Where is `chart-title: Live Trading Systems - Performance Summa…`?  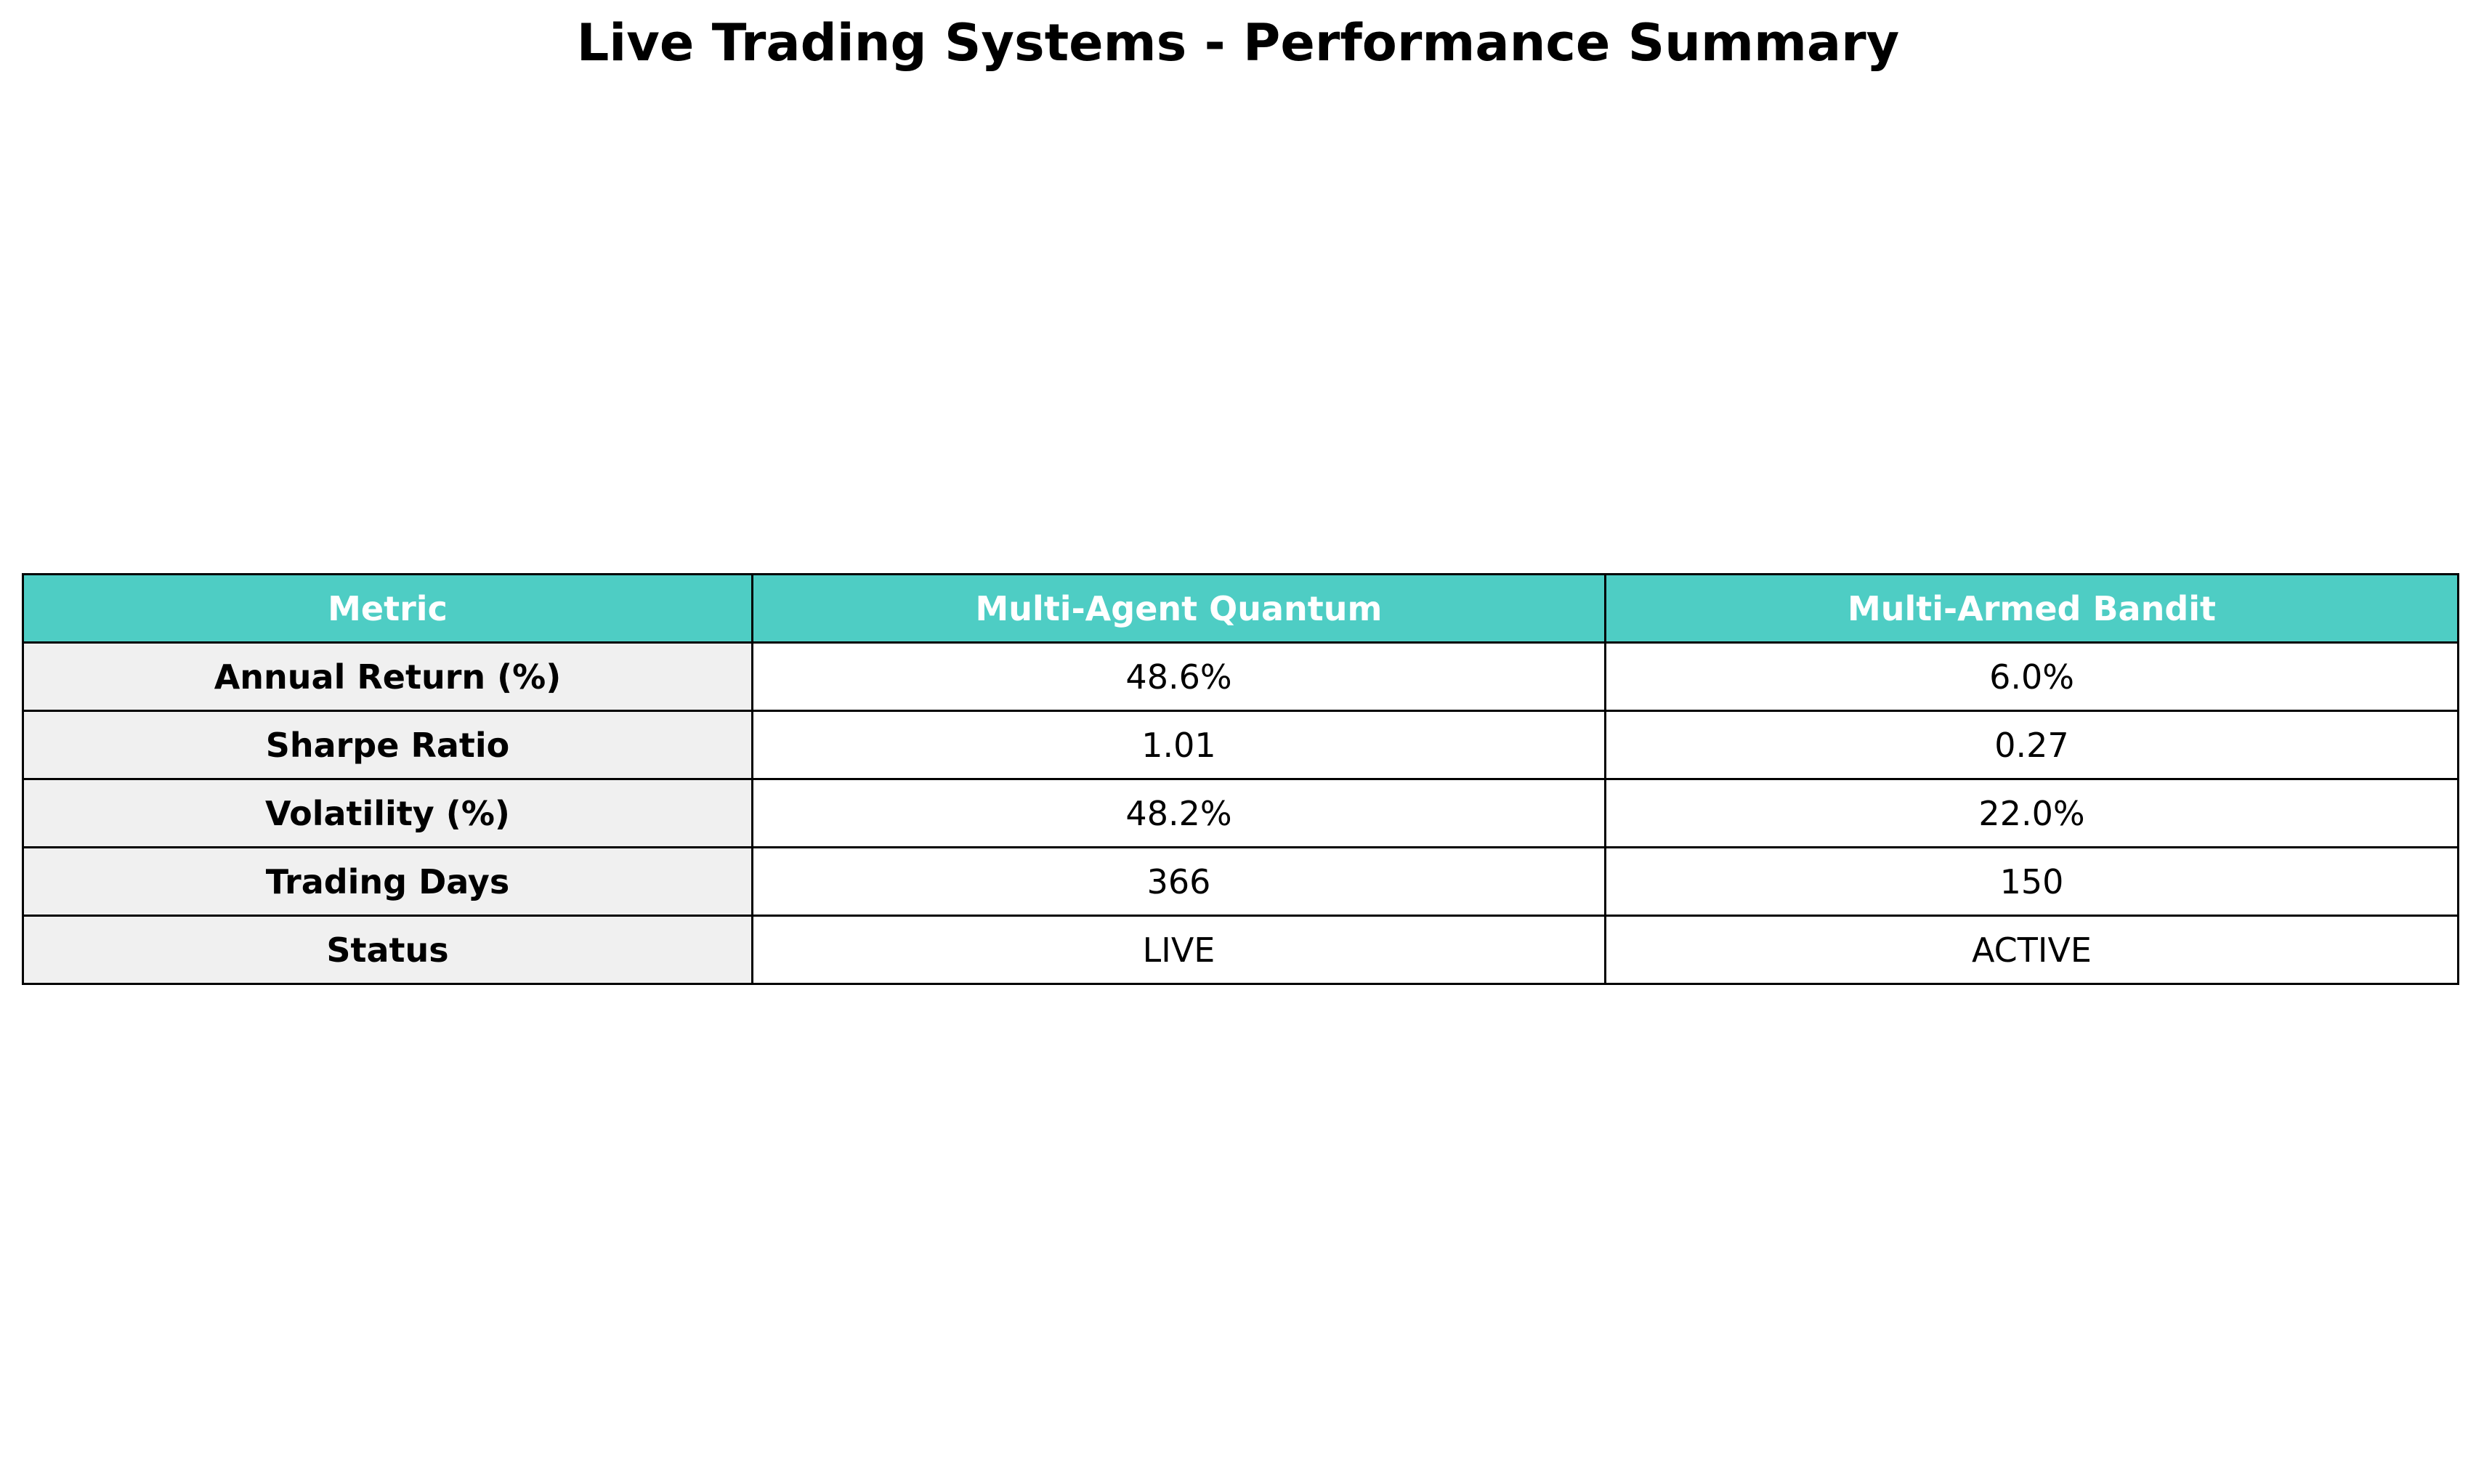
chart-title: Live Trading Systems - Performance Summa… is located at coordinates (1238, 43).